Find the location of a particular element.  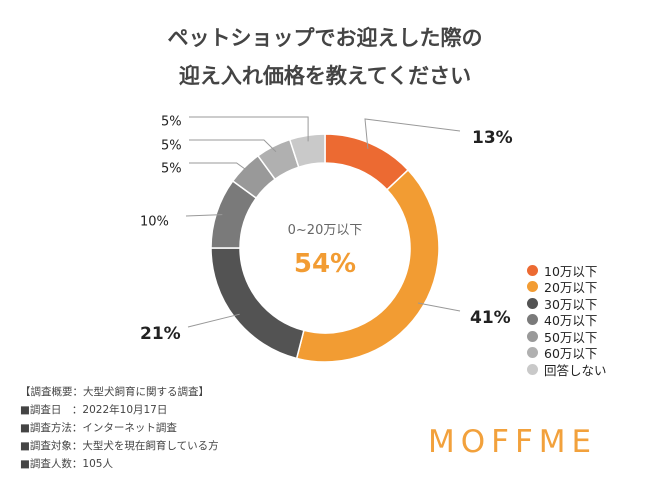

survey-note-date: ■調査日 ：2022年10月17日 is located at coordinates (94, 410).